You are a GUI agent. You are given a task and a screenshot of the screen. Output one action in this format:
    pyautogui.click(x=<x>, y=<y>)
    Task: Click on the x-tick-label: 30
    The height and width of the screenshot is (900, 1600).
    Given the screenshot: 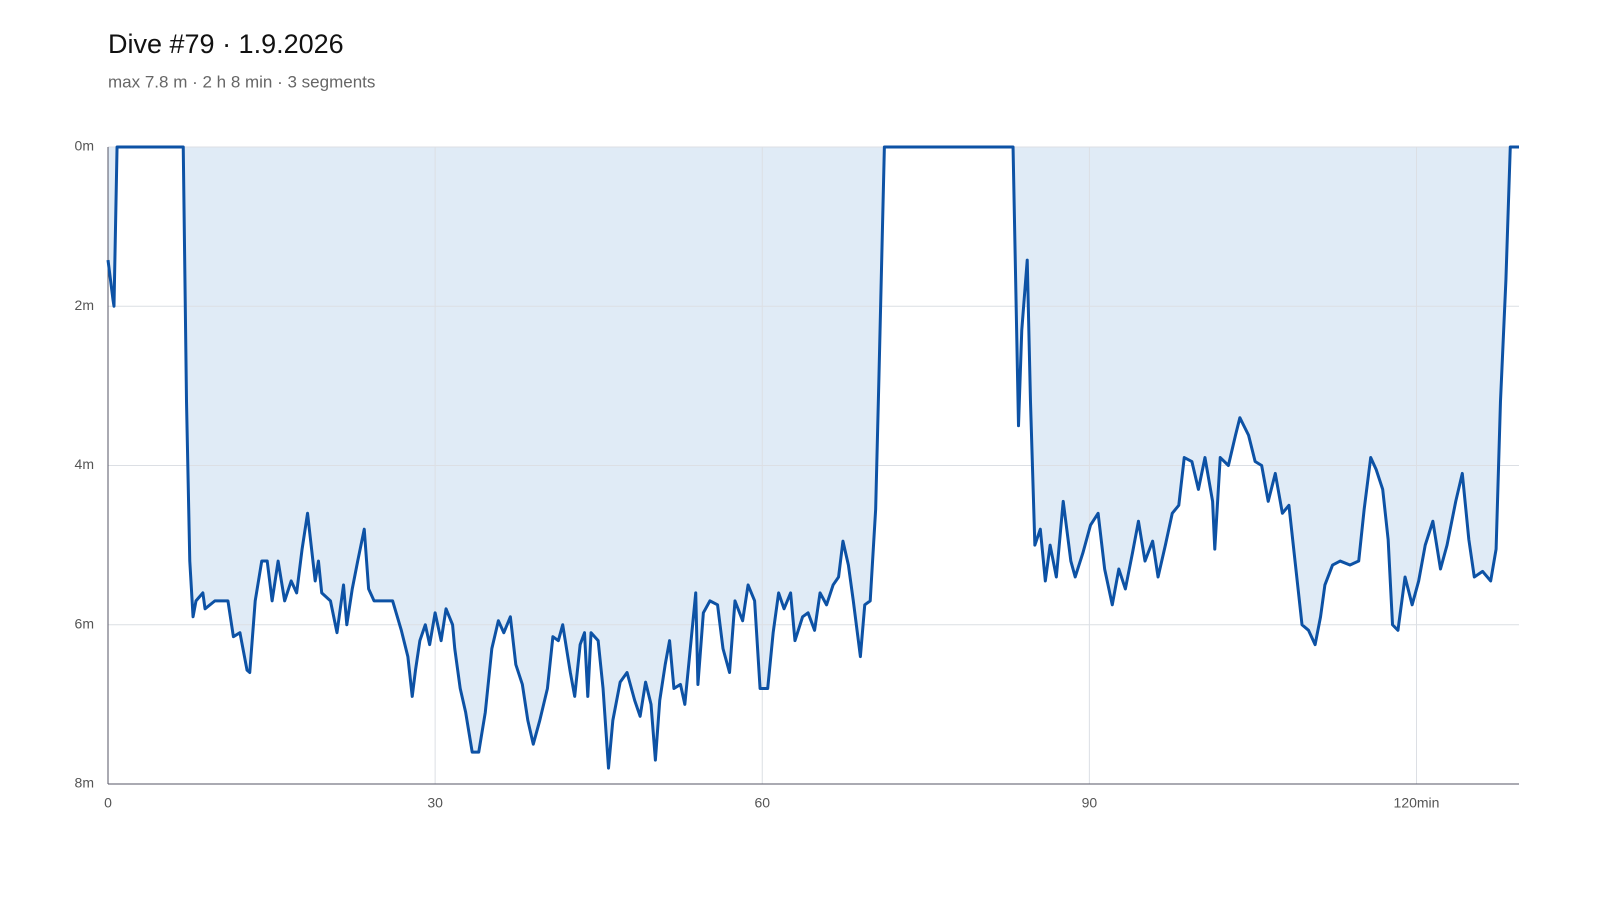 What is the action you would take?
    pyautogui.click(x=435, y=803)
    